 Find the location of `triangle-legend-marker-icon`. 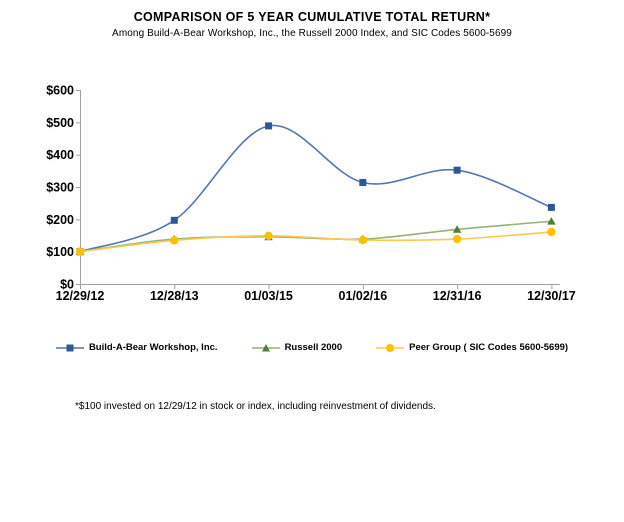

triangle-legend-marker-icon is located at coordinates (265, 347).